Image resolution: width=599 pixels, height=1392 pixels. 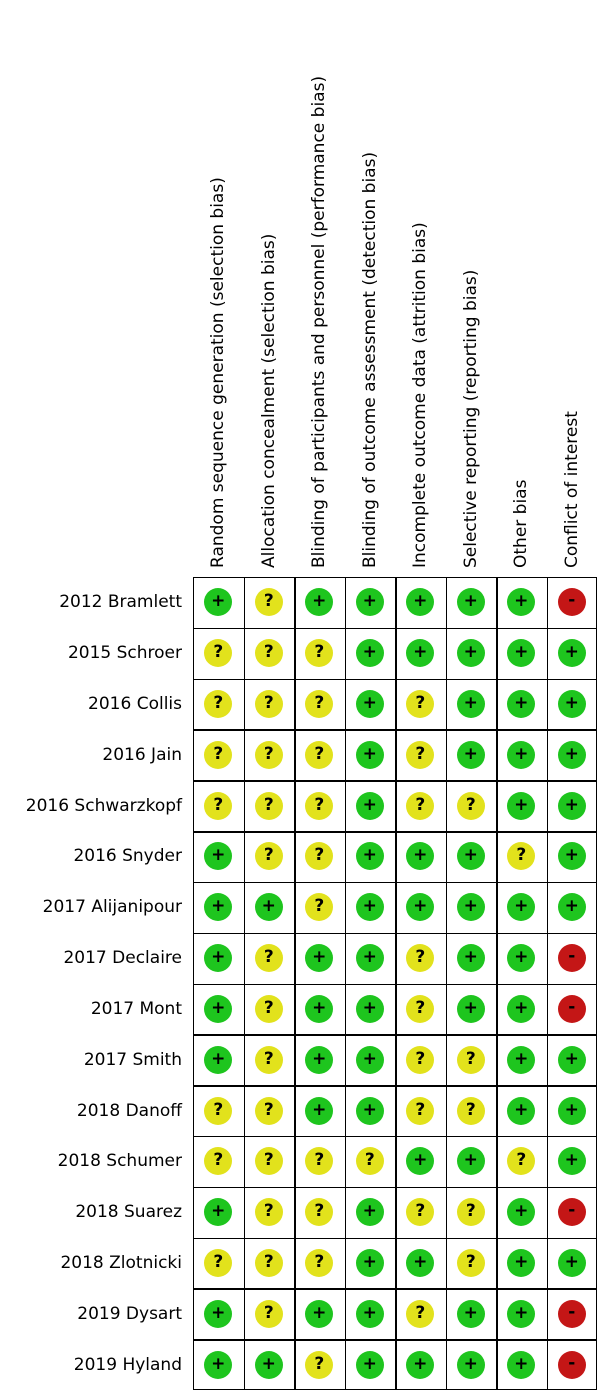 What do you see at coordinates (128, 1212) in the screenshot?
I see `study-label: 2018 Suarez` at bounding box center [128, 1212].